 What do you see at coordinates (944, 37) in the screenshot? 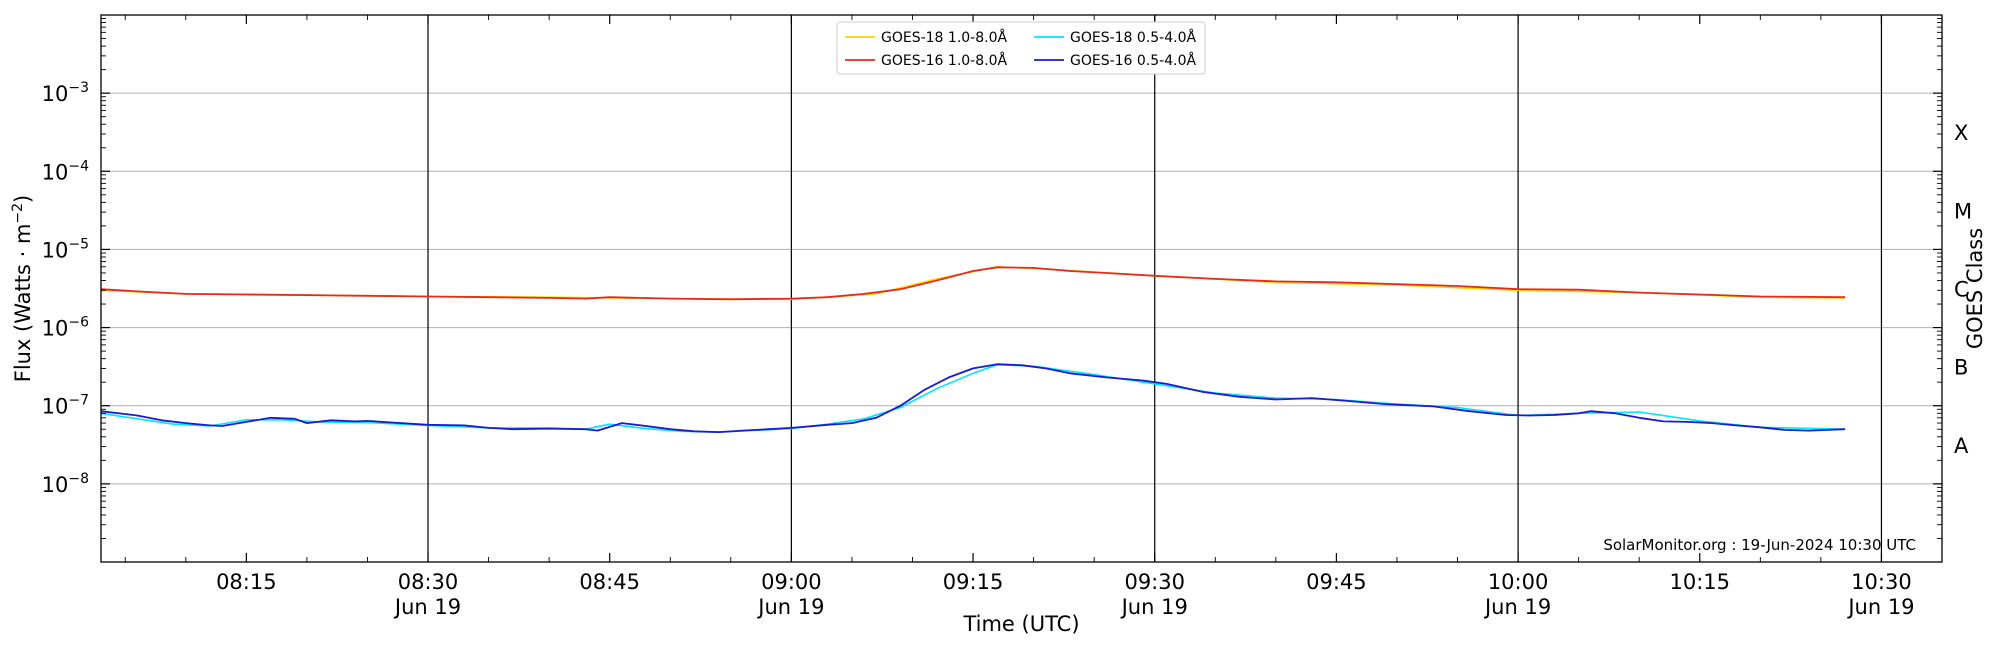
I see `legend-entry: GOES-18 1.0-8.0Å` at bounding box center [944, 37].